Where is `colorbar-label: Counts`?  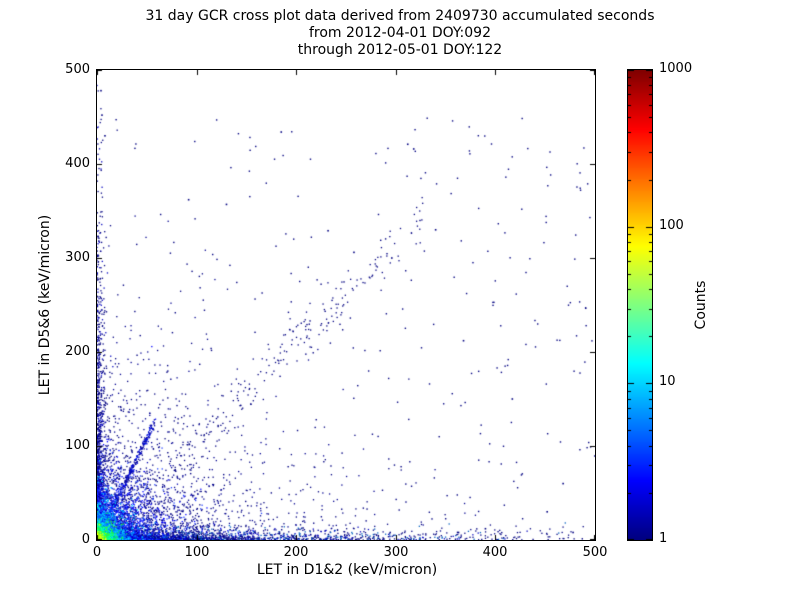 colorbar-label: Counts is located at coordinates (701, 305).